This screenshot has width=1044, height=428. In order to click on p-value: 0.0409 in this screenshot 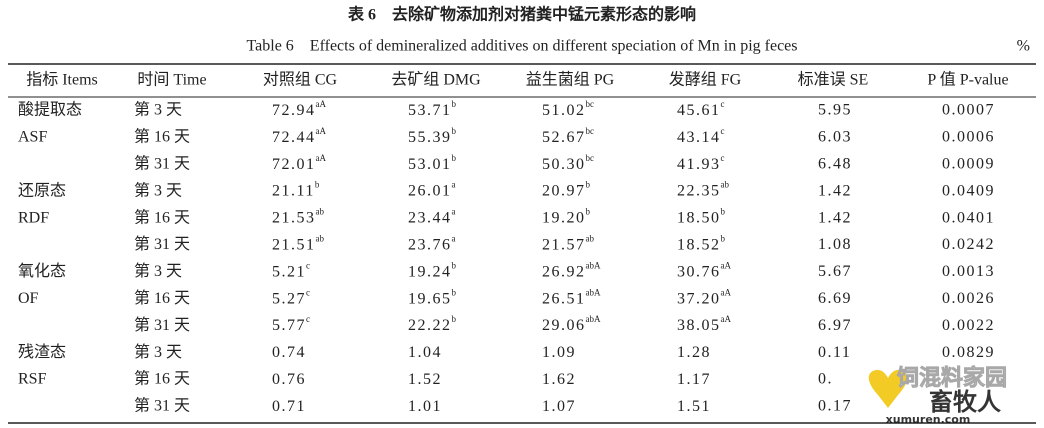, I will do `click(968, 190)`.